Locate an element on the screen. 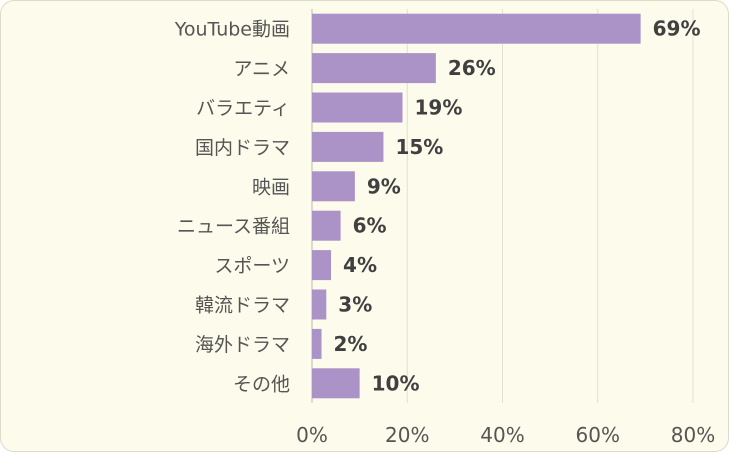 The width and height of the screenshot is (729, 452). category-label: ニュース番組 is located at coordinates (233, 227).